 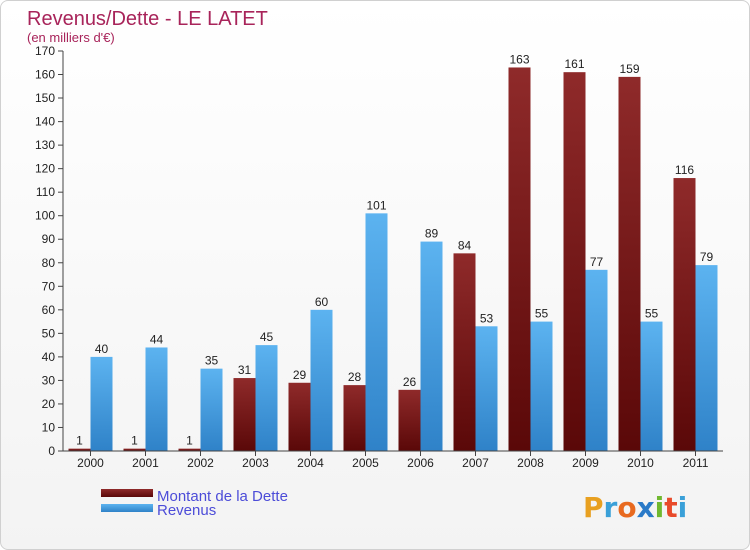 What do you see at coordinates (157, 339) in the screenshot?
I see `data-label: 44` at bounding box center [157, 339].